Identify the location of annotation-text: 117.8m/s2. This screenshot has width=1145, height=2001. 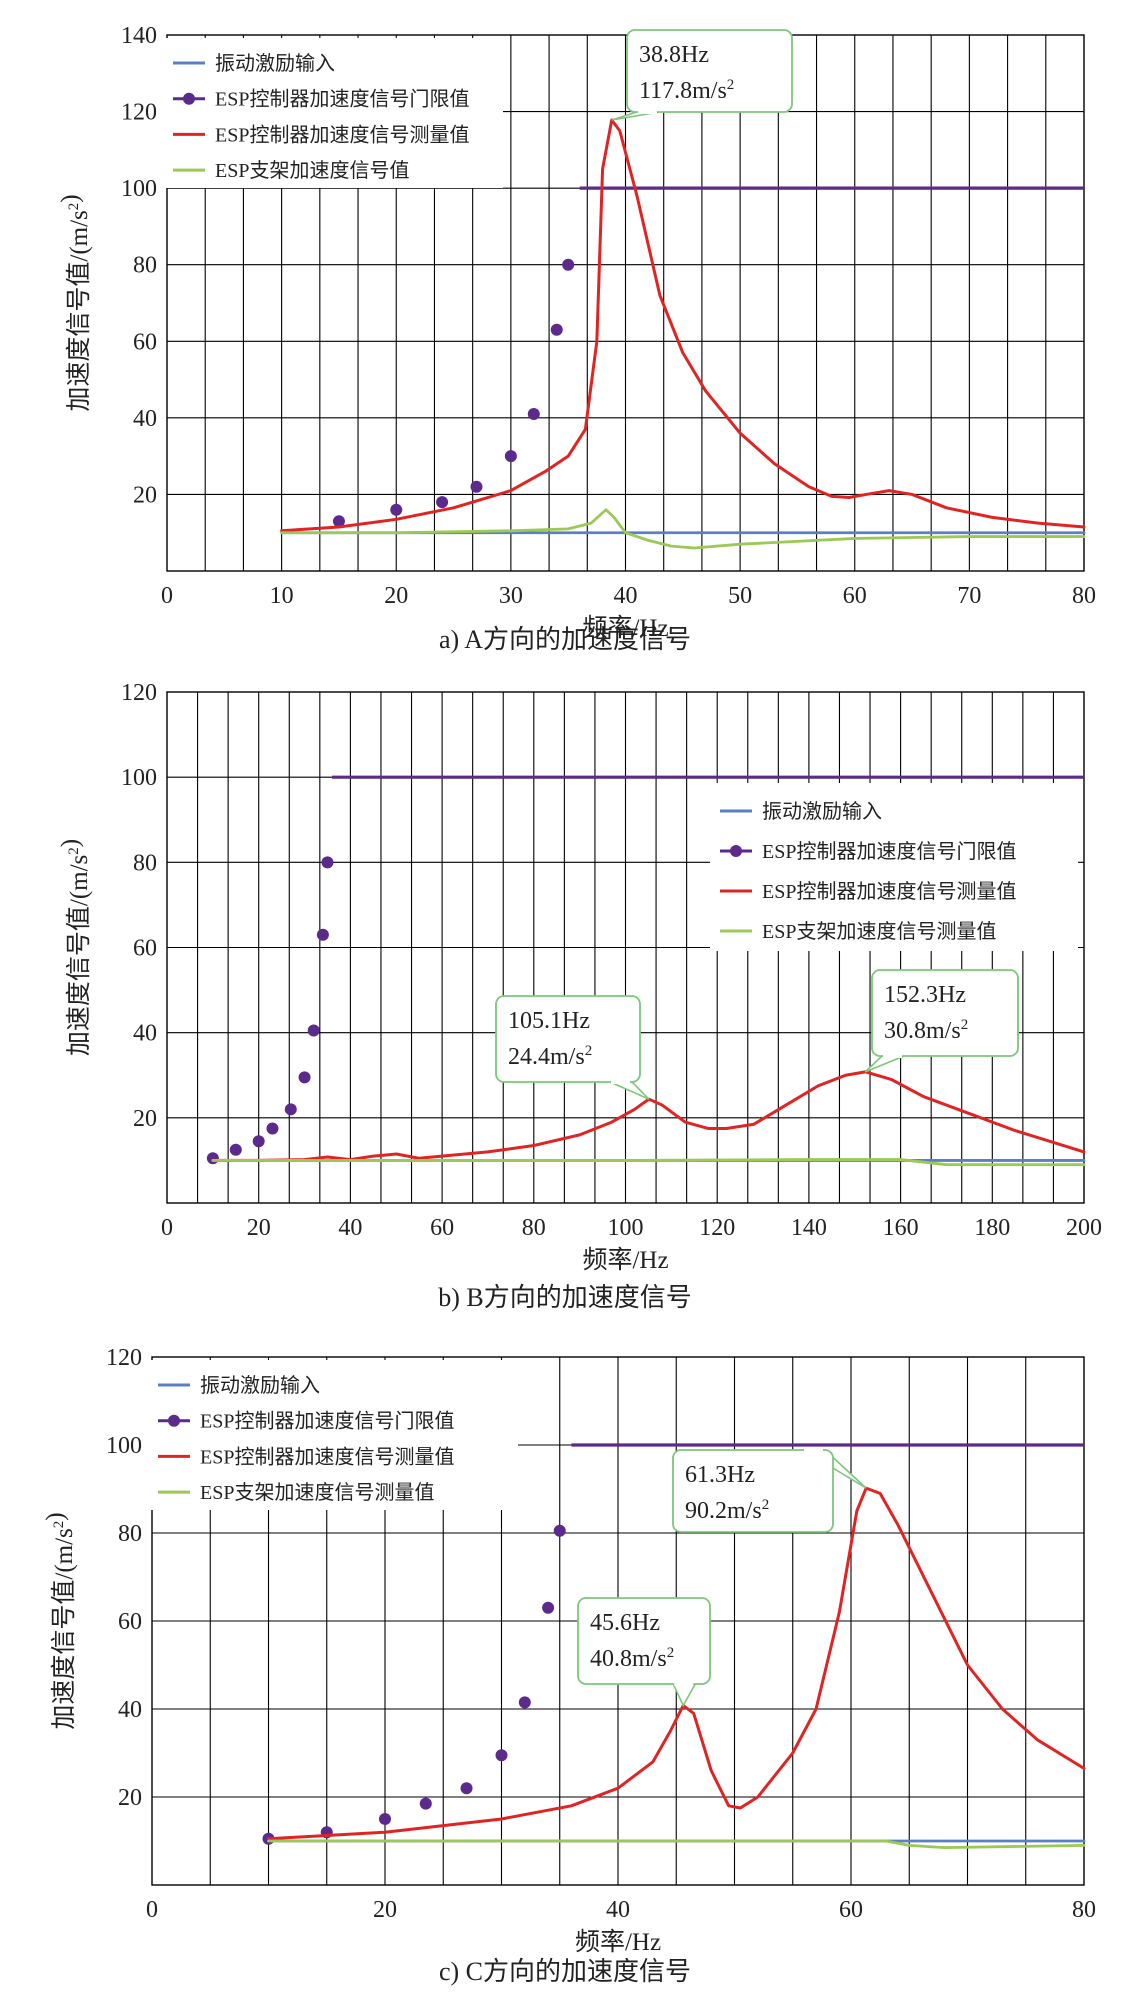
(686, 90).